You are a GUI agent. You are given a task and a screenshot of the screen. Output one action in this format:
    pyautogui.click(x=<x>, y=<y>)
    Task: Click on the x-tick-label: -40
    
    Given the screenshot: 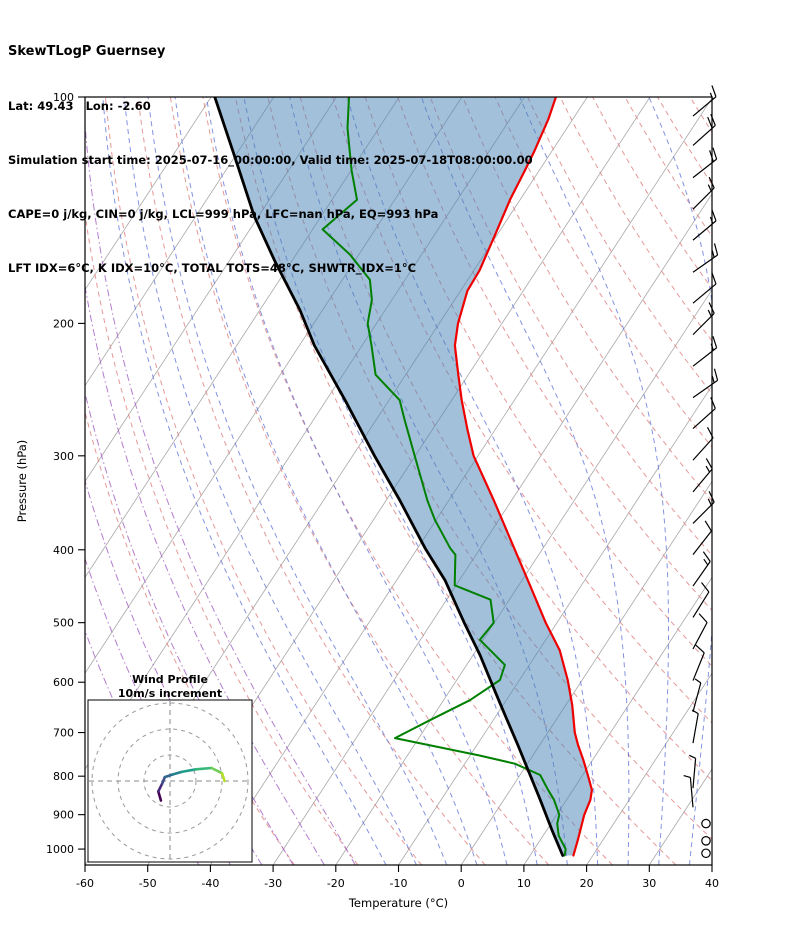 What is the action you would take?
    pyautogui.click(x=210, y=883)
    